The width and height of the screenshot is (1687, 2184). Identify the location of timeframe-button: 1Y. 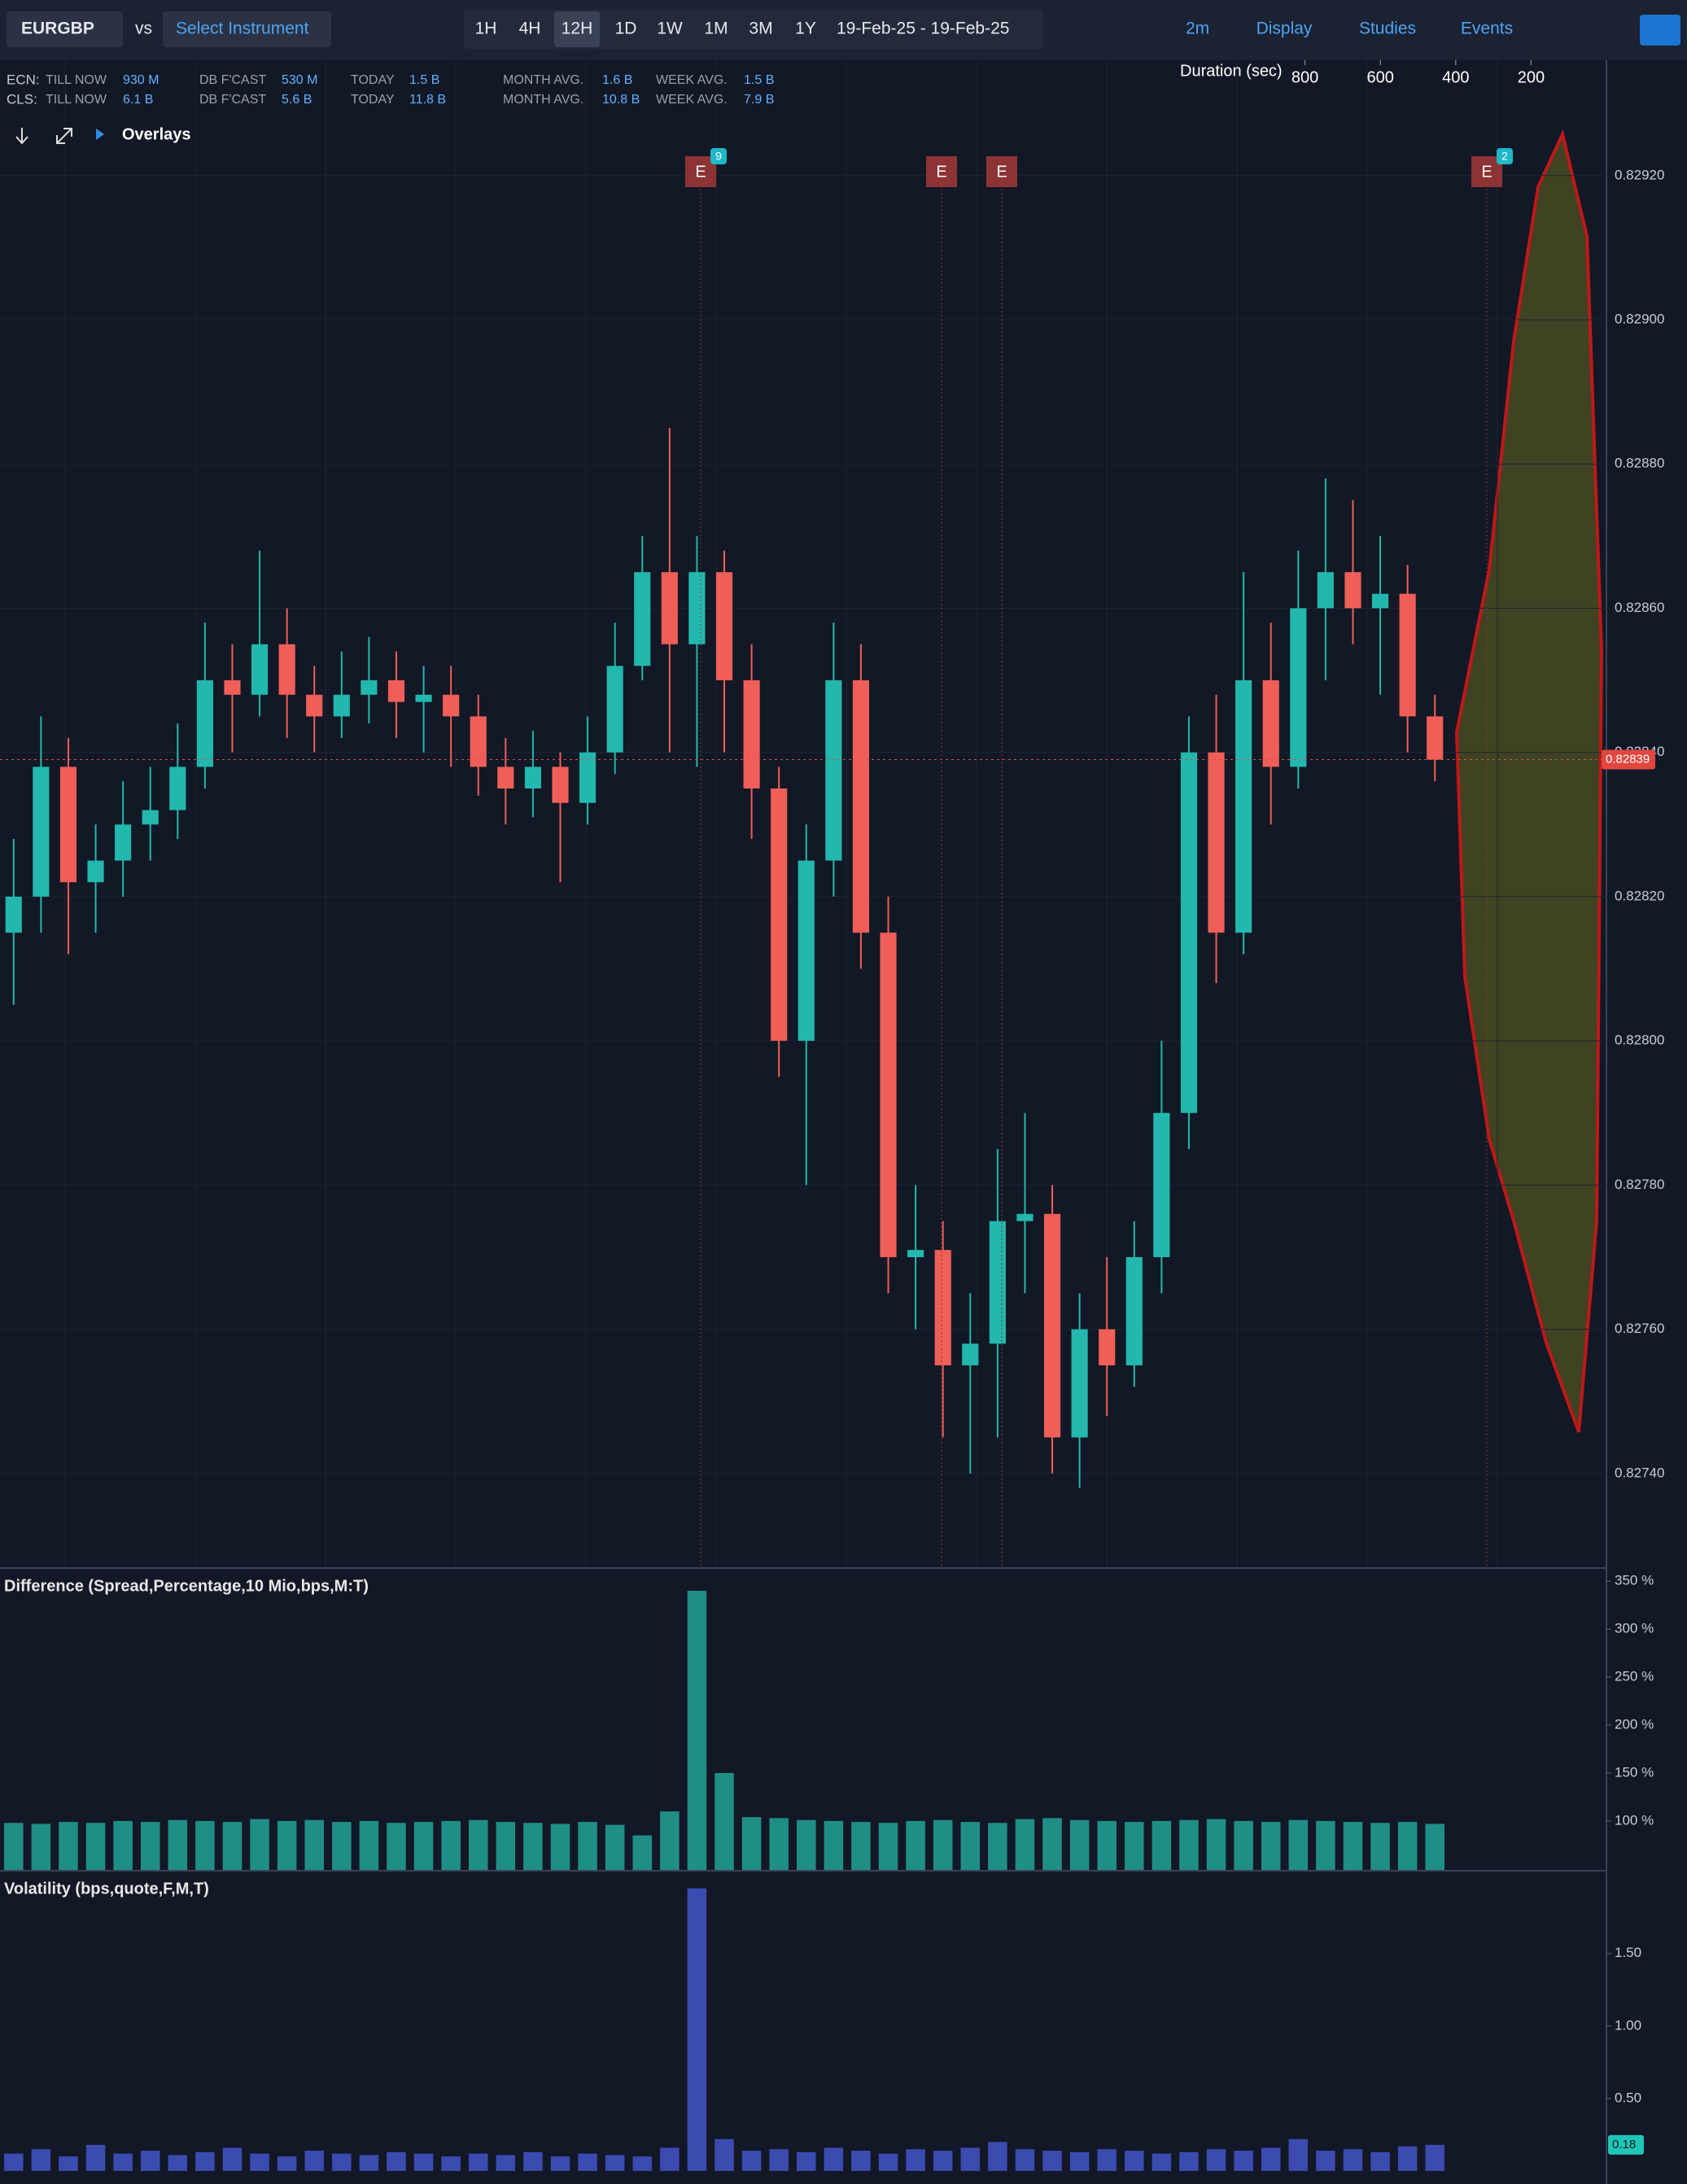
(805, 29).